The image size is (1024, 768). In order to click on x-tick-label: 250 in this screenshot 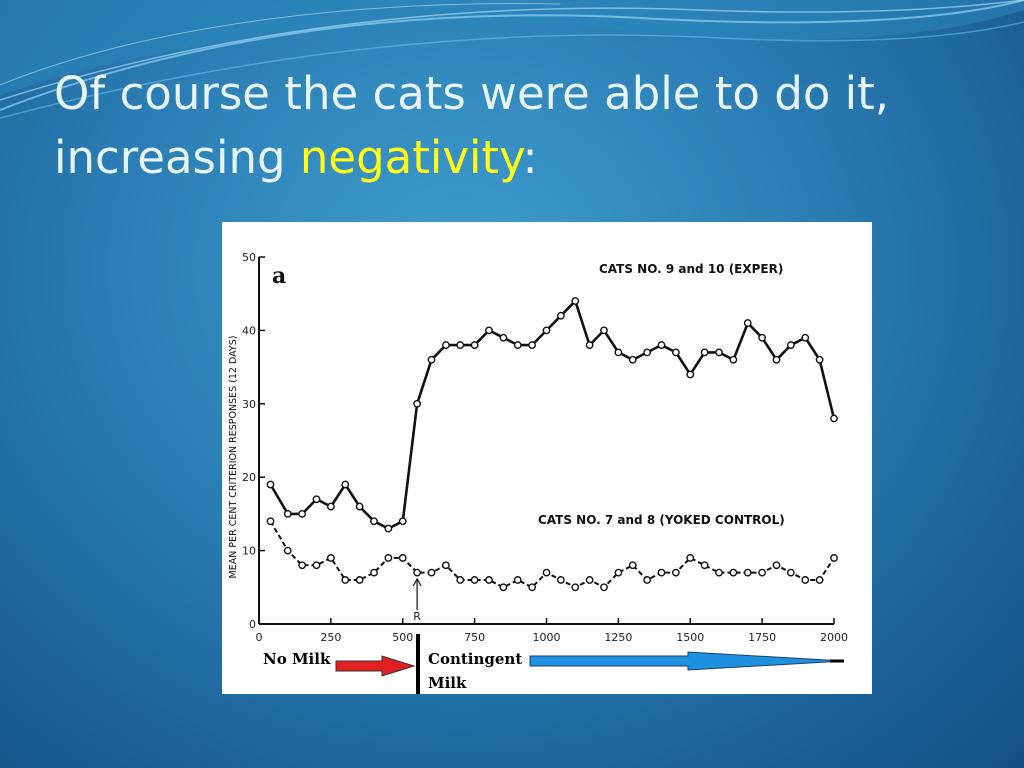, I will do `click(330, 637)`.